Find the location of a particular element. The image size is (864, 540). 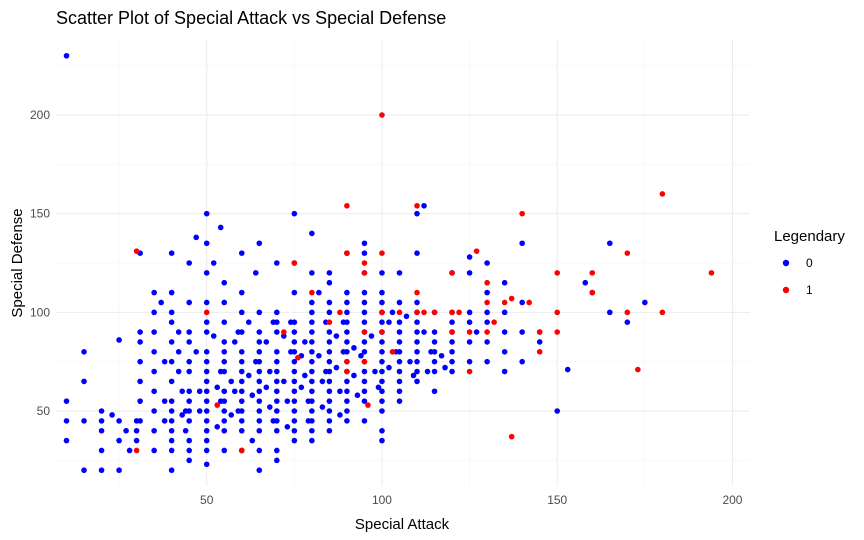

y-axis-ticks: 50 100 150 200 is located at coordinates (40, 263).